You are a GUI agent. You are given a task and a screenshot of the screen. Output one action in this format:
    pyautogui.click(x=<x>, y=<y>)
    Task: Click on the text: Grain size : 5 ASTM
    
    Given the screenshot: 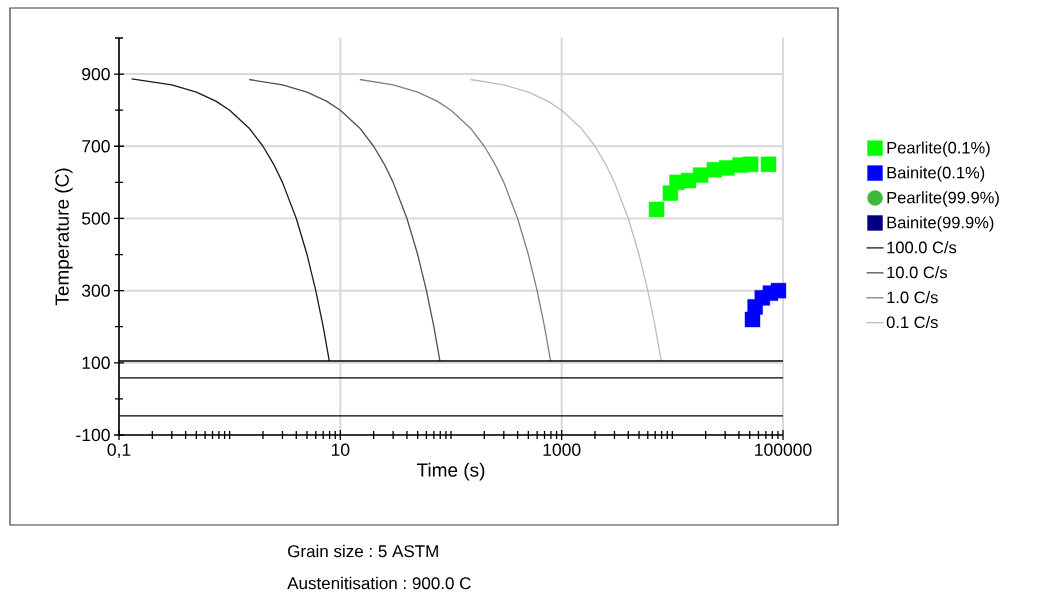 What is the action you would take?
    pyautogui.click(x=363, y=551)
    